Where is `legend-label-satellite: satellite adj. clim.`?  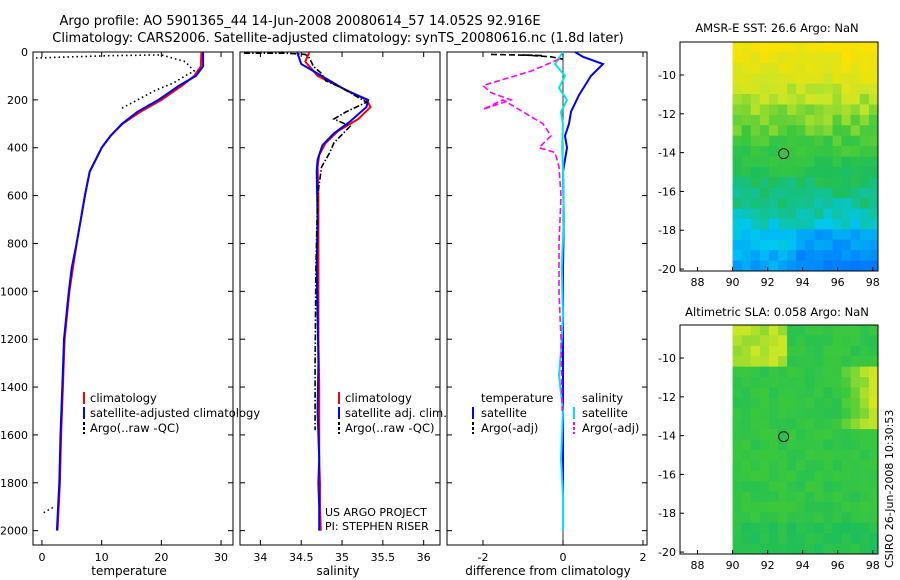 legend-label-satellite: satellite adj. clim. is located at coordinates (396, 413).